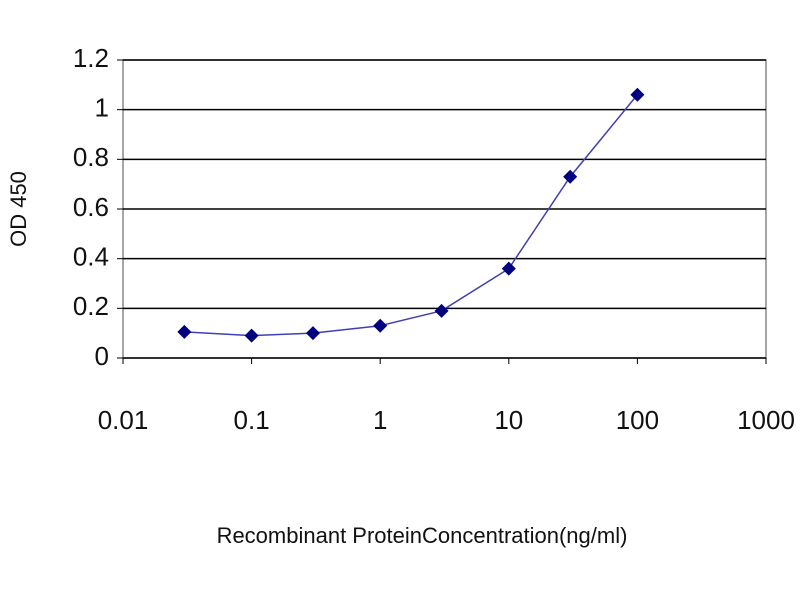 The height and width of the screenshot is (605, 800). What do you see at coordinates (91, 58) in the screenshot?
I see `y-tick-label: 1.2` at bounding box center [91, 58].